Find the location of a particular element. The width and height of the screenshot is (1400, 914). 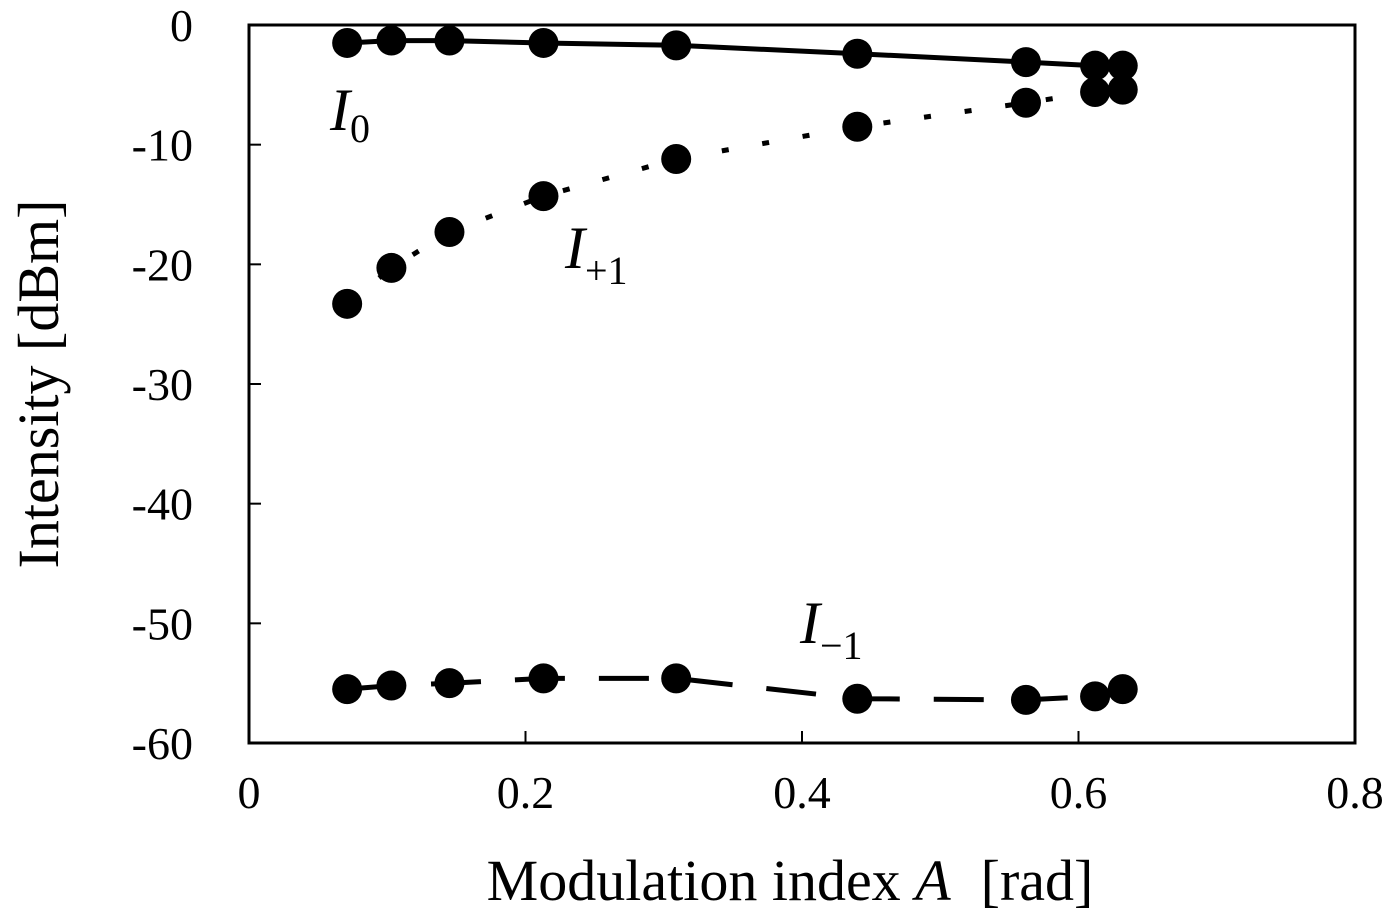

y-tick-label: -60 is located at coordinates (162, 743).